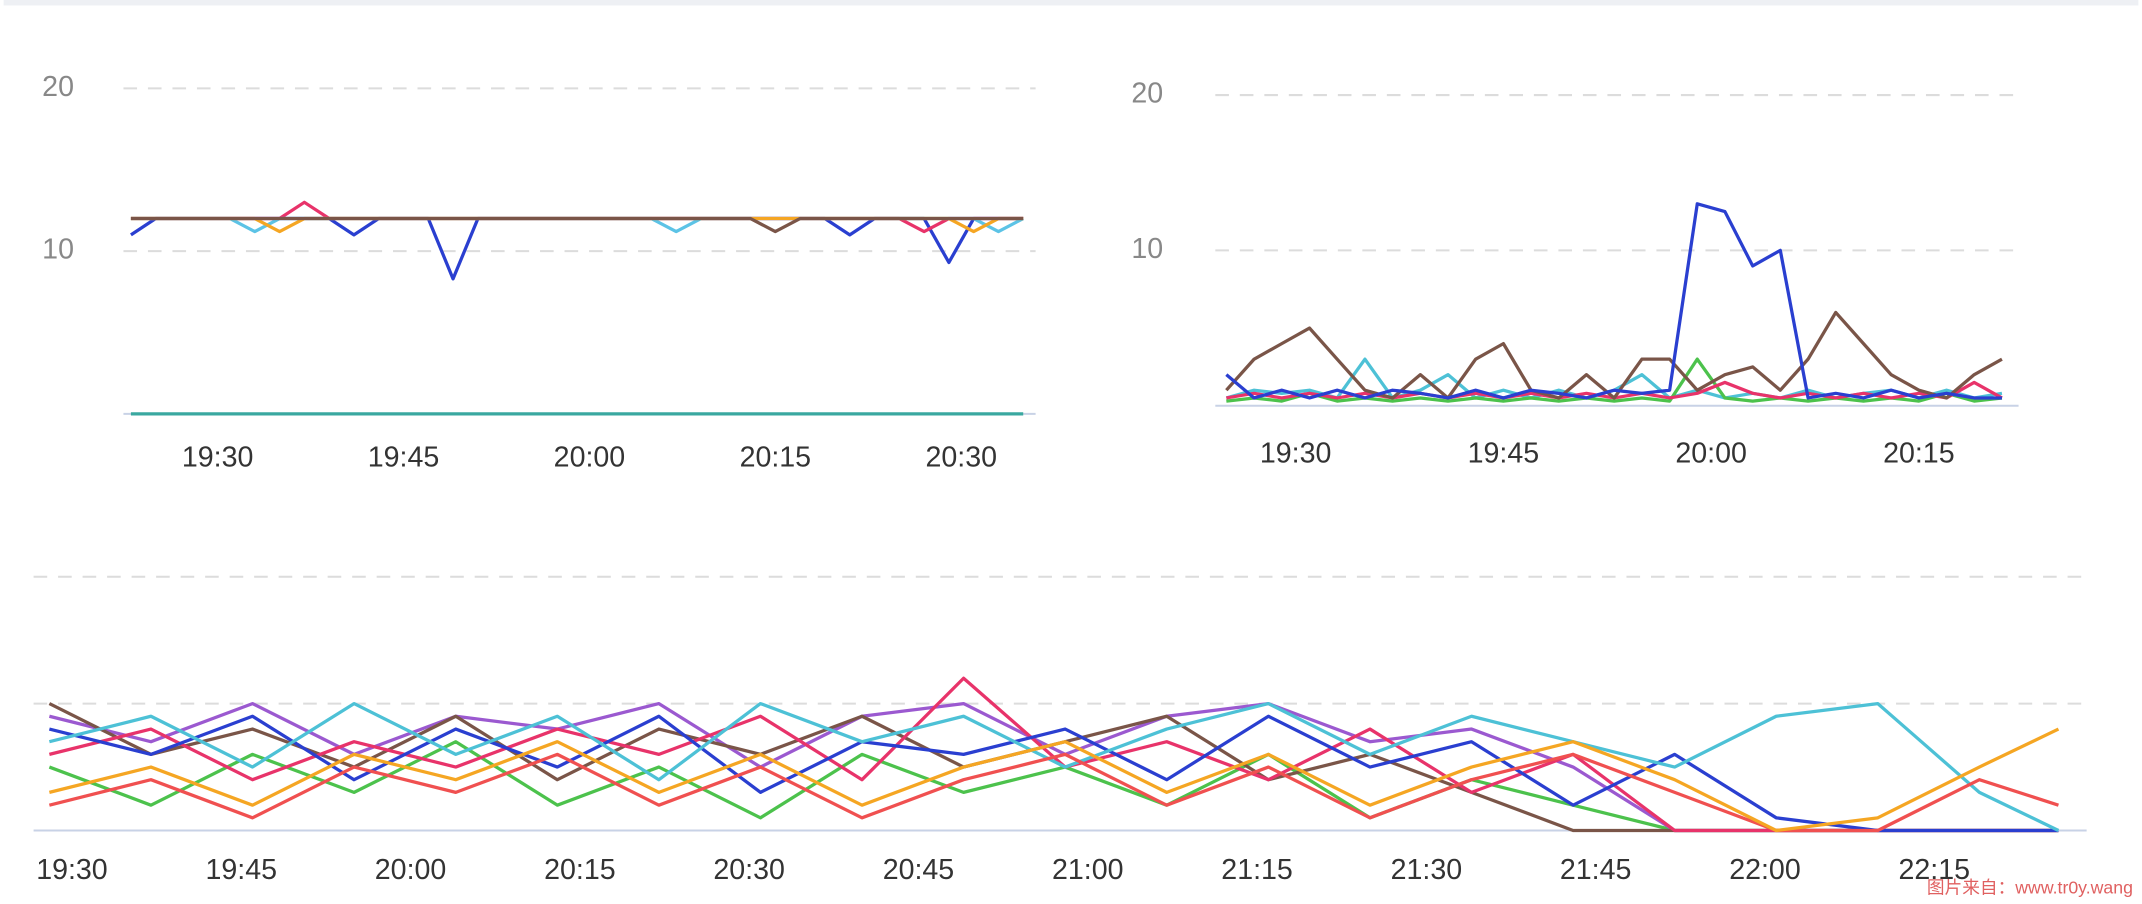 The image size is (2142, 904). What do you see at coordinates (1427, 870) in the screenshot?
I see `x-tick-label: 21:30` at bounding box center [1427, 870].